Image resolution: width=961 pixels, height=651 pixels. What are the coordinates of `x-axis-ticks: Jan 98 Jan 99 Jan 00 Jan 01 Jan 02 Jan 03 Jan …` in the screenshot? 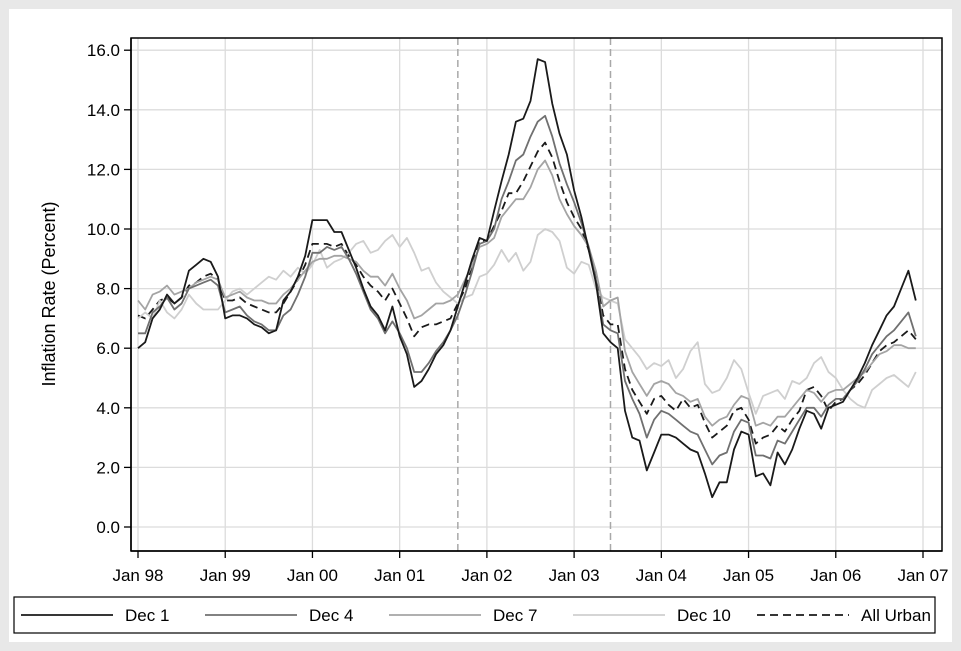 It's located at (530, 568).